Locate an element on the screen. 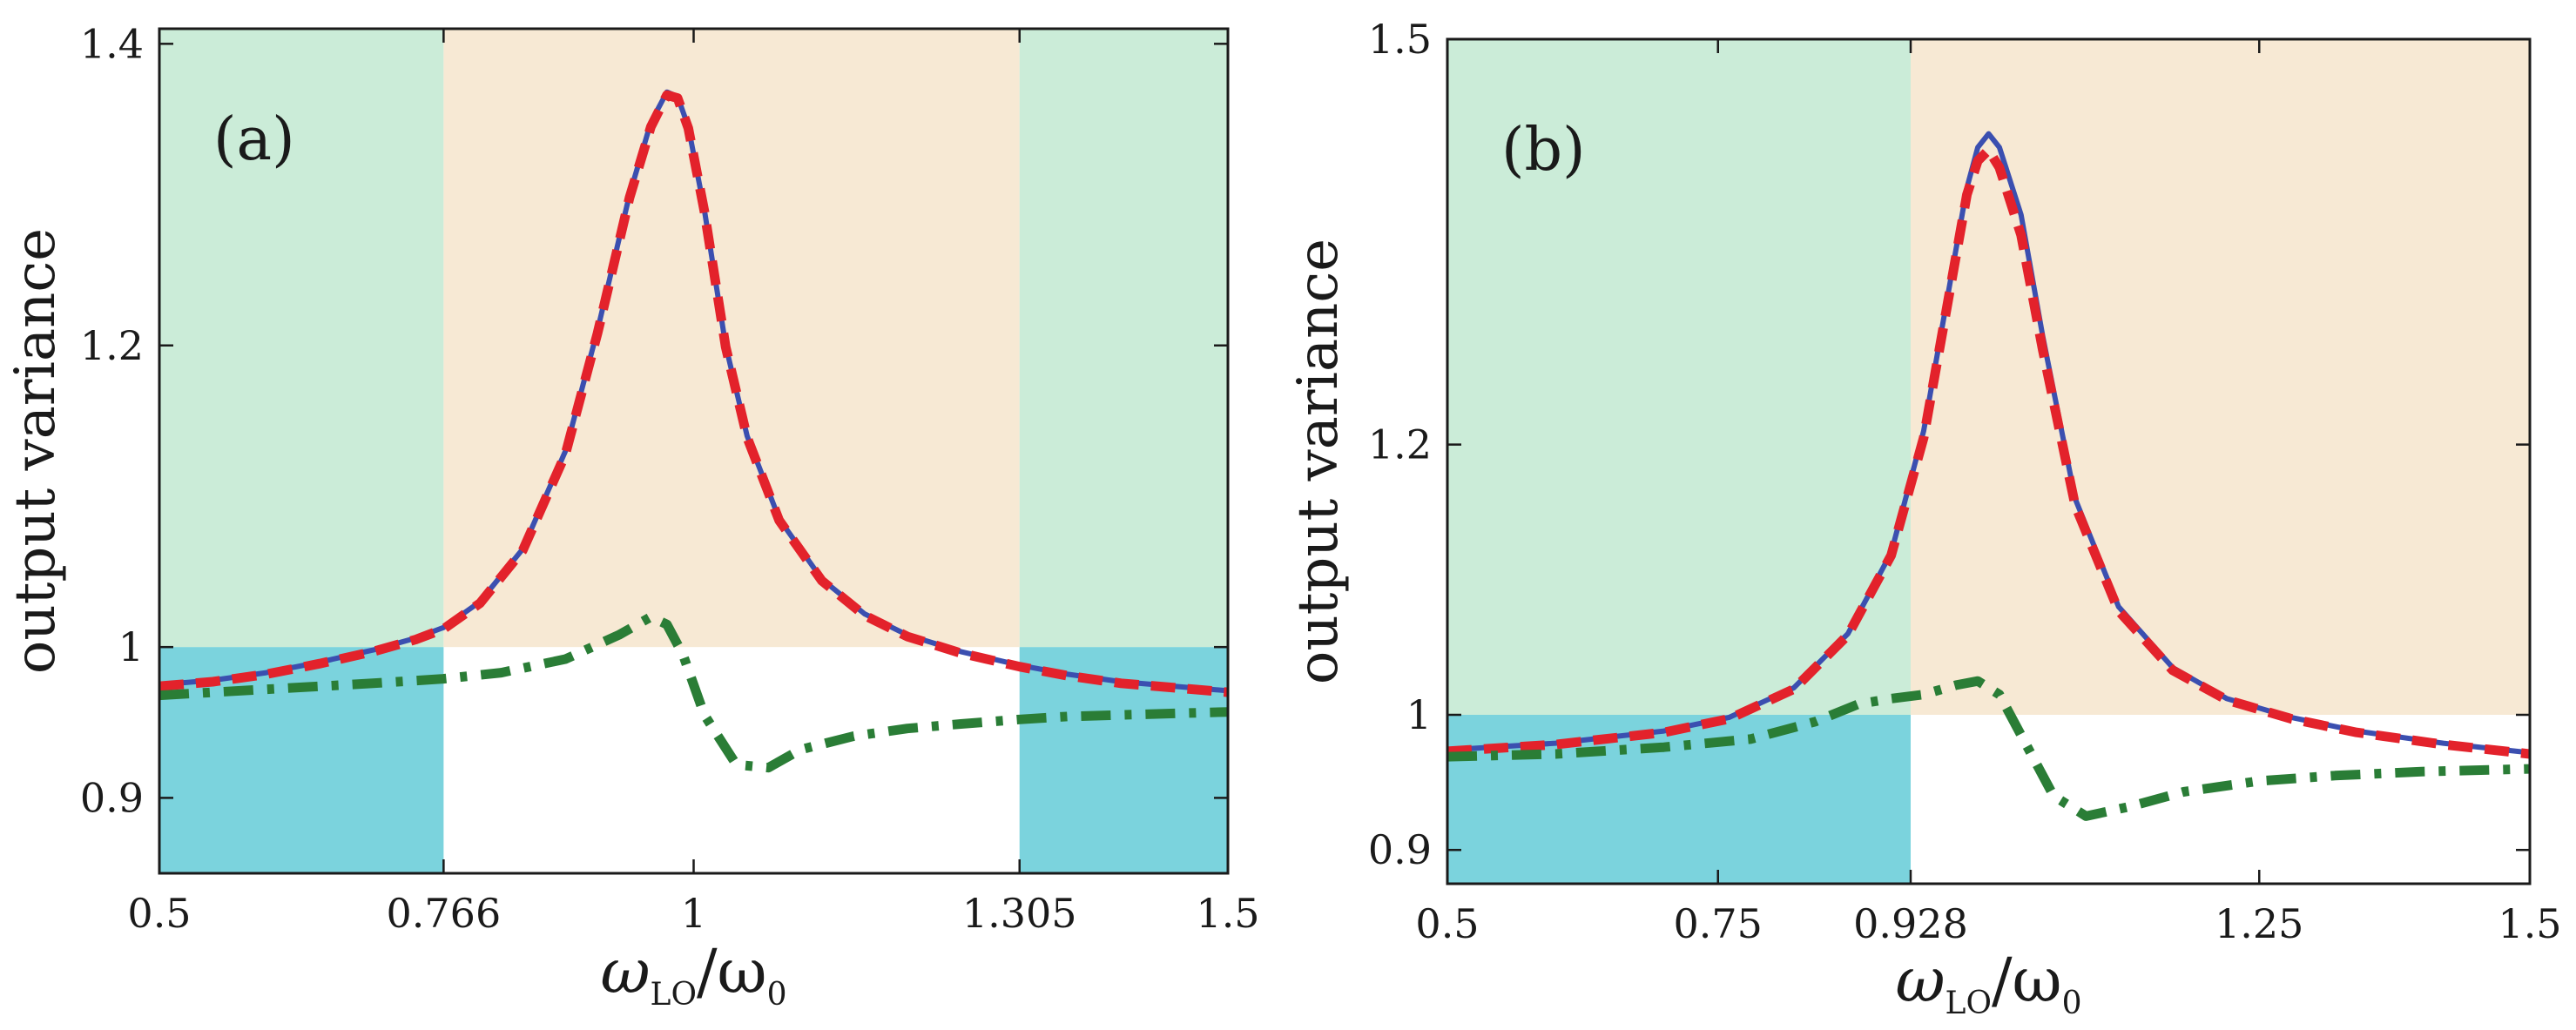 Image resolution: width=2576 pixels, height=1030 pixels. y-tick-label: 1.5 is located at coordinates (1400, 39).